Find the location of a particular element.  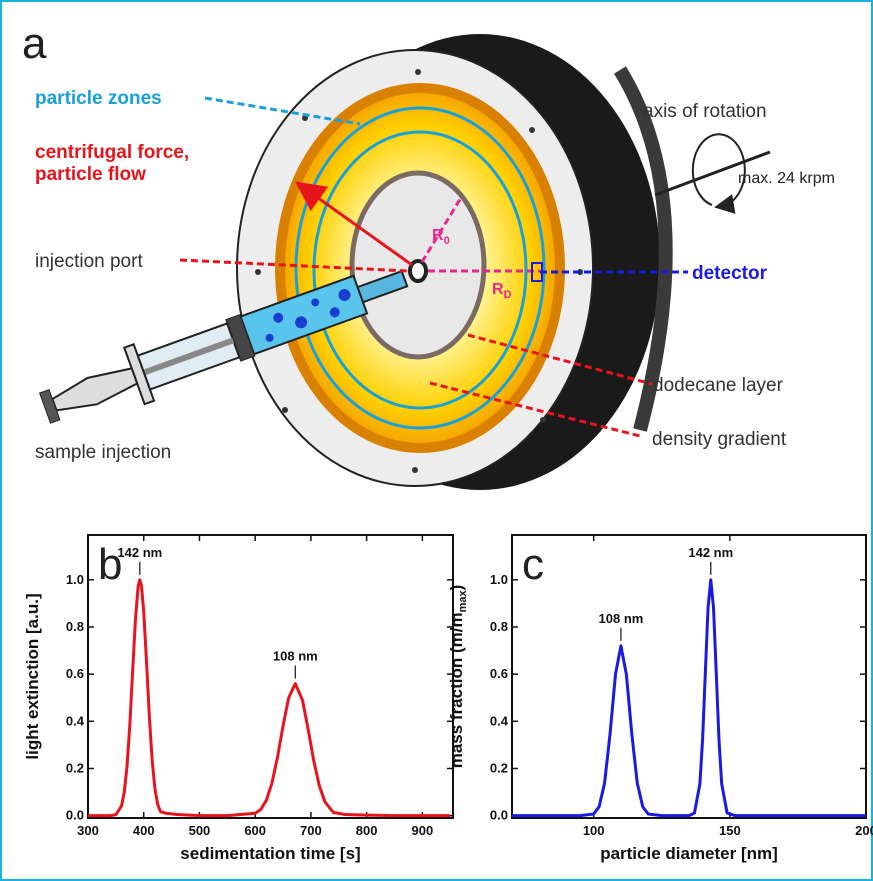

x-tick-label: 600 is located at coordinates (255, 830).